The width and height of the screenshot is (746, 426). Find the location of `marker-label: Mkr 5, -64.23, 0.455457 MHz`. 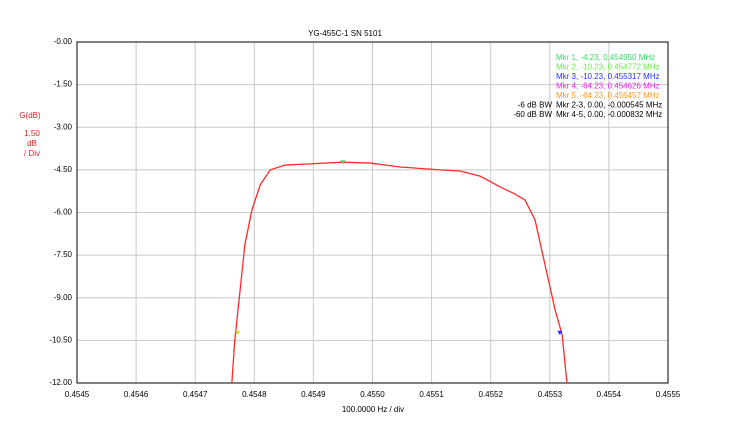

marker-label: Mkr 5, -64.23, 0.455457 MHz is located at coordinates (608, 95).